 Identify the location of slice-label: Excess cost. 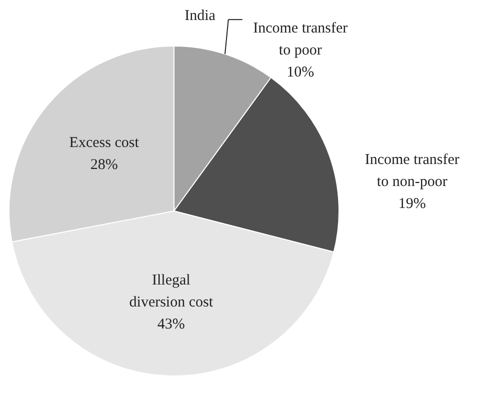
(104, 143).